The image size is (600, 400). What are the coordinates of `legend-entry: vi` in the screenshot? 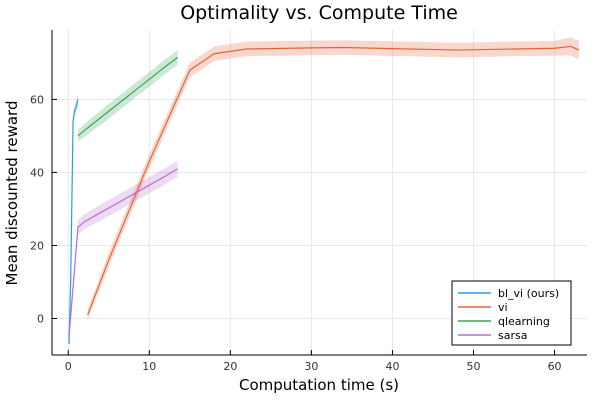 It's located at (503, 307).